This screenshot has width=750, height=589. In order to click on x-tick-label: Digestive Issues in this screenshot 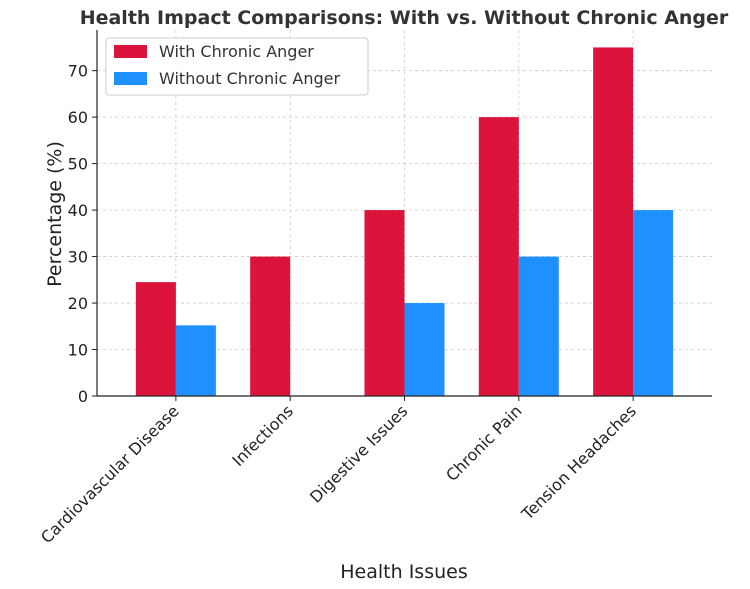, I will do `click(358, 453)`.